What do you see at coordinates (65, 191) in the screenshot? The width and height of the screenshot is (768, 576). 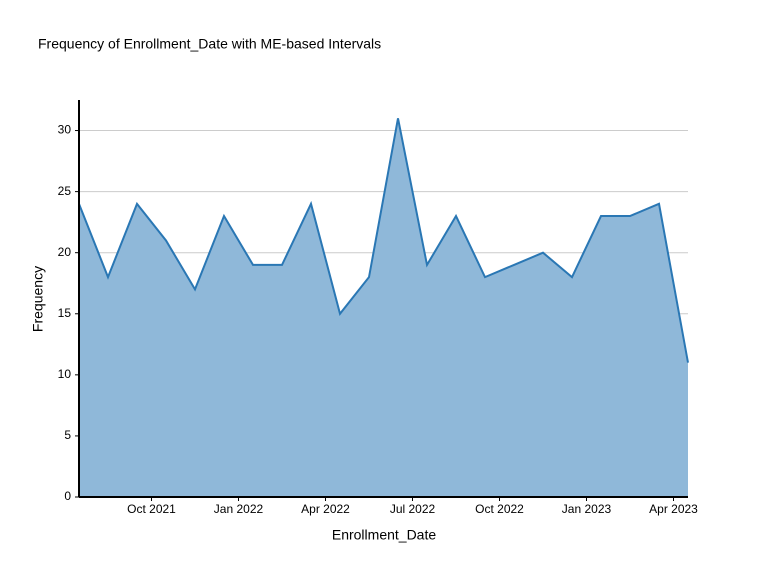 I see `y-tick-label: 25` at bounding box center [65, 191].